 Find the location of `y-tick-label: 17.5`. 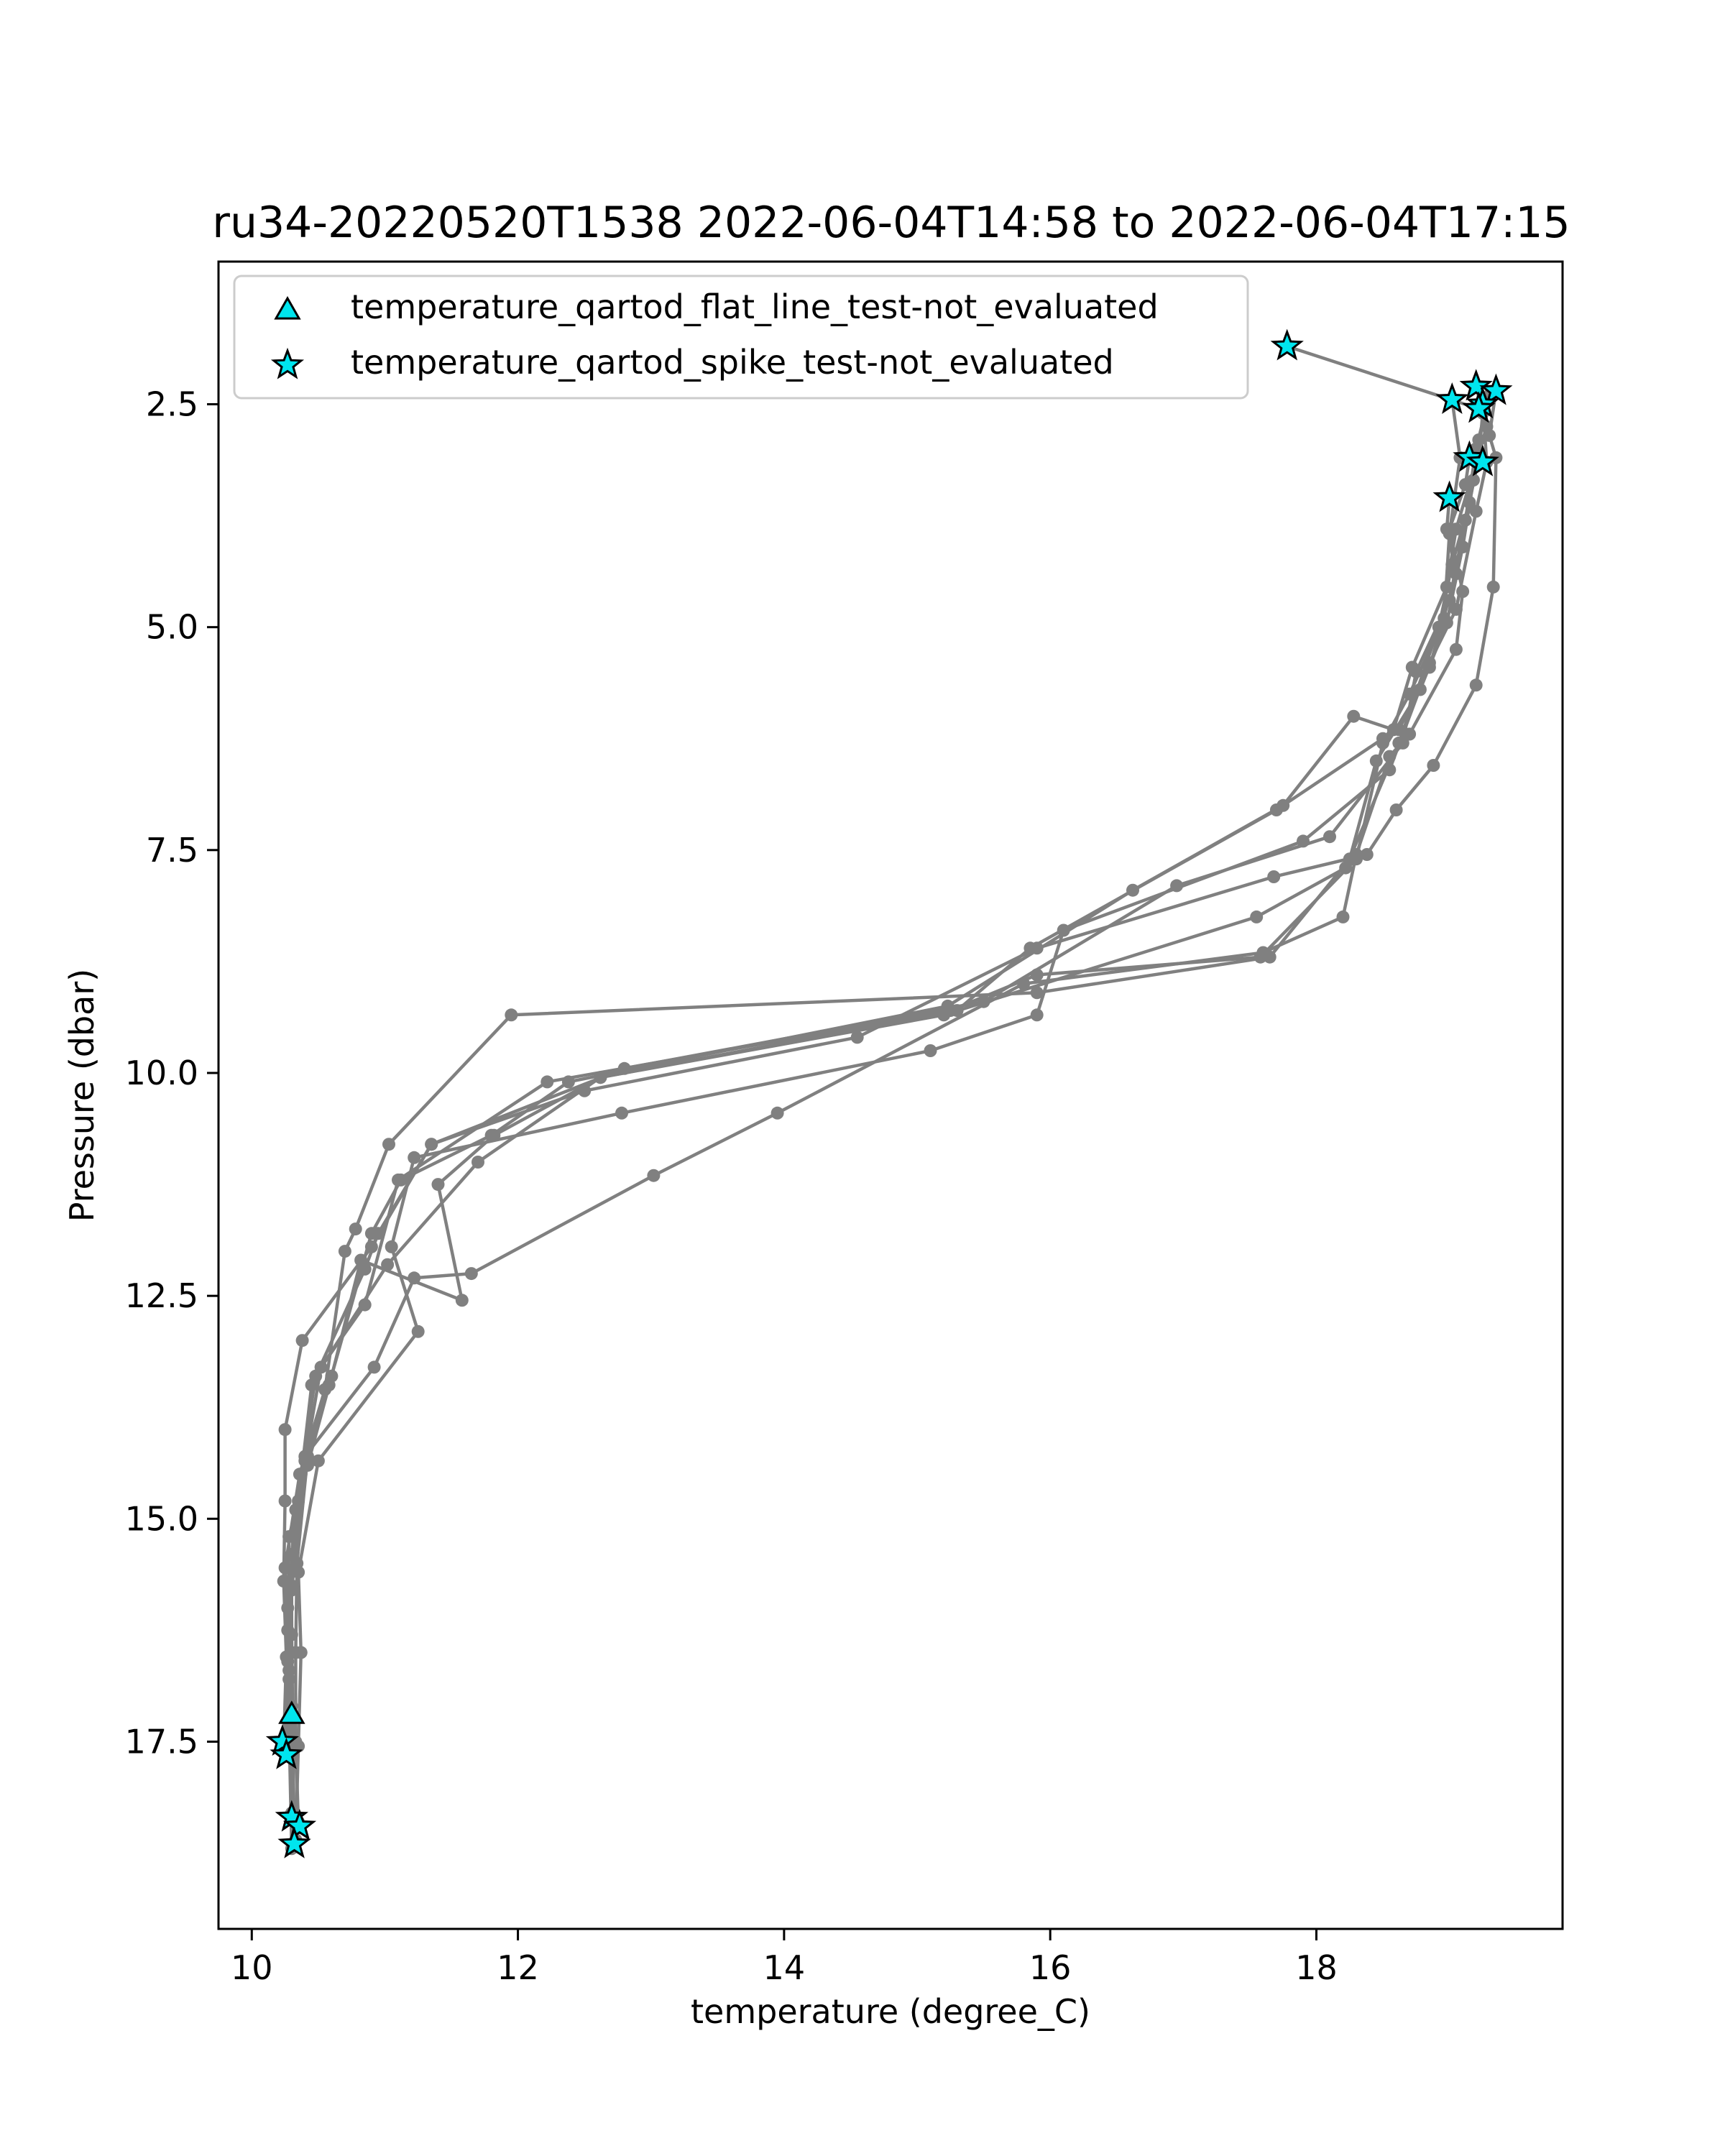

y-tick-label: 17.5 is located at coordinates (161, 1741).